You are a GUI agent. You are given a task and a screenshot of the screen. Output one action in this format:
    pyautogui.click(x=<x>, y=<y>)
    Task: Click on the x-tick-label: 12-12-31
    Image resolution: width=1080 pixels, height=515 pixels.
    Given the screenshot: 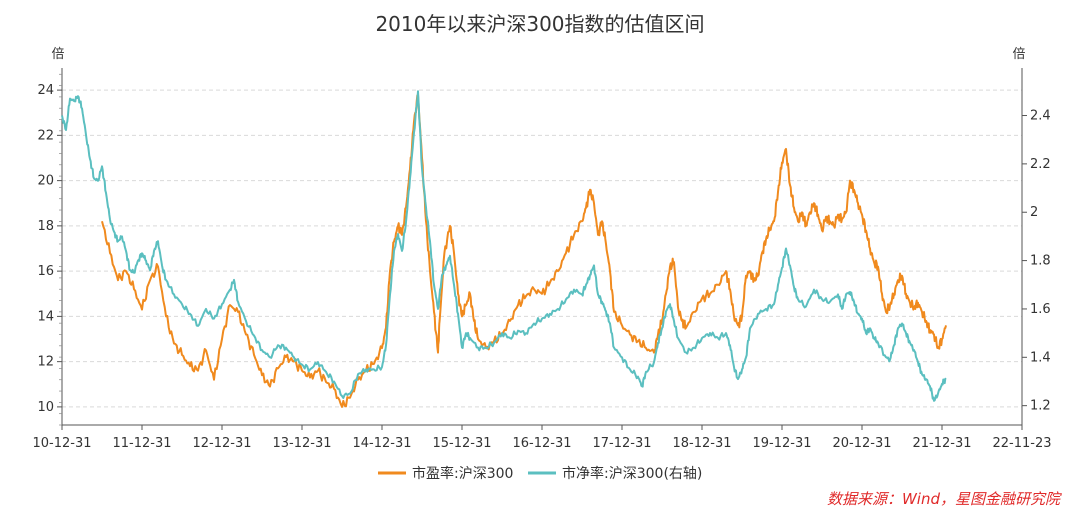 What is the action you would take?
    pyautogui.click(x=221, y=443)
    